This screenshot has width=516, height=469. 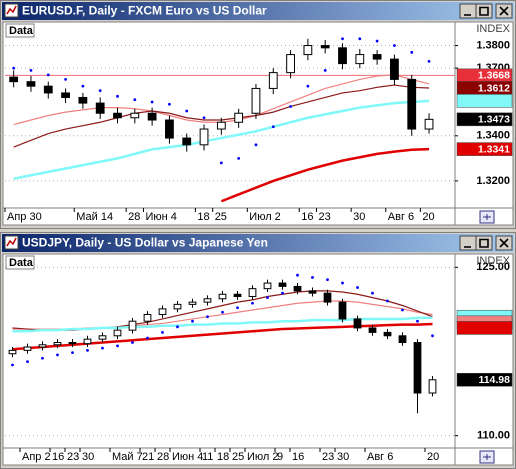 What do you see at coordinates (493, 267) in the screenshot?
I see `y-tick-label: 125.00` at bounding box center [493, 267].